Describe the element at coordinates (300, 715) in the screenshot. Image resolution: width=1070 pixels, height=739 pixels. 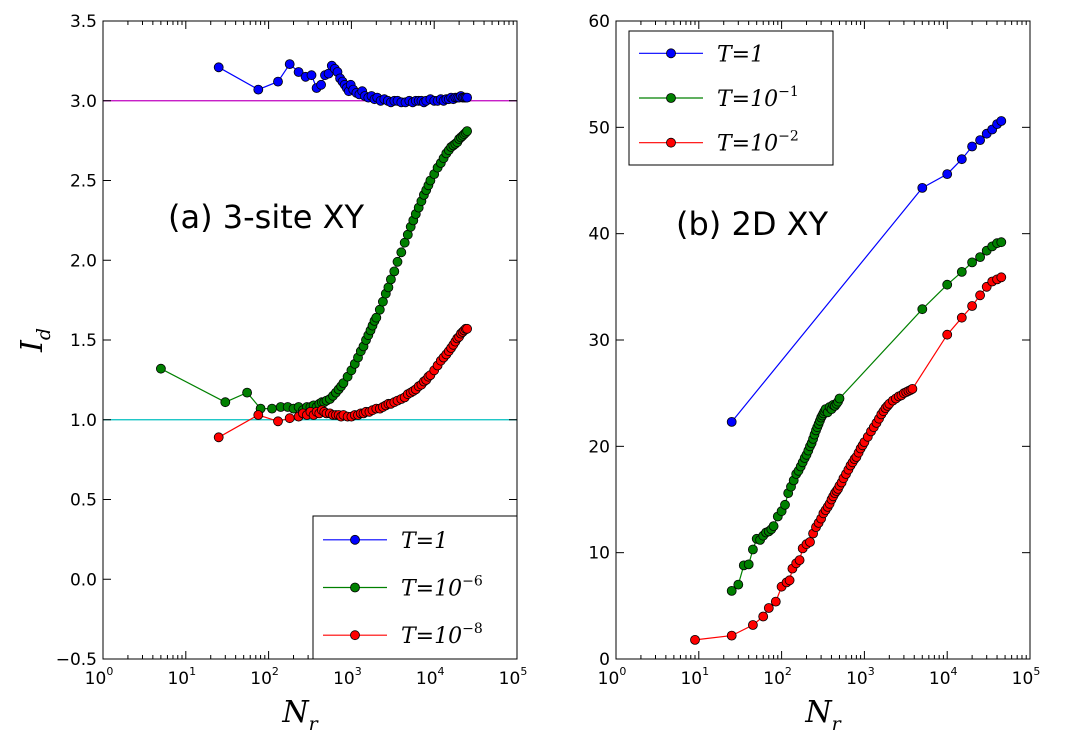
I see `panel-a-x-axis-label: Nr` at that location.